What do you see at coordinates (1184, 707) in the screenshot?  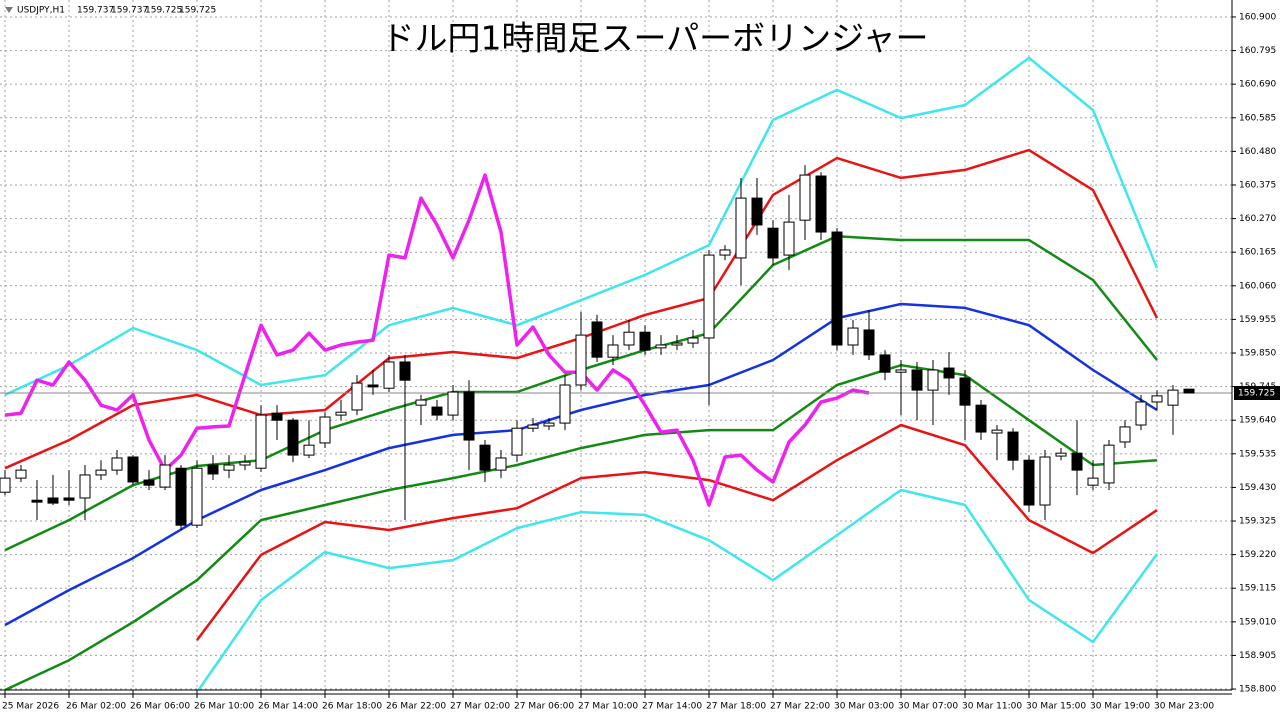 I see `x-tick-label: 30 Mar 23:00` at bounding box center [1184, 707].